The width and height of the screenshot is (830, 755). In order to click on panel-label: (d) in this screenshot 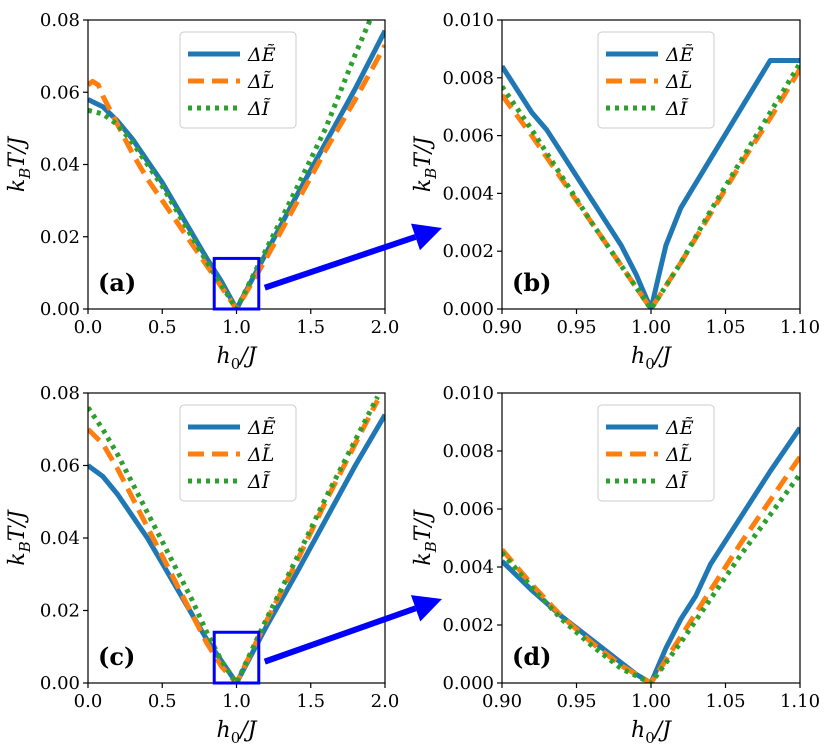, I will do `click(532, 656)`.